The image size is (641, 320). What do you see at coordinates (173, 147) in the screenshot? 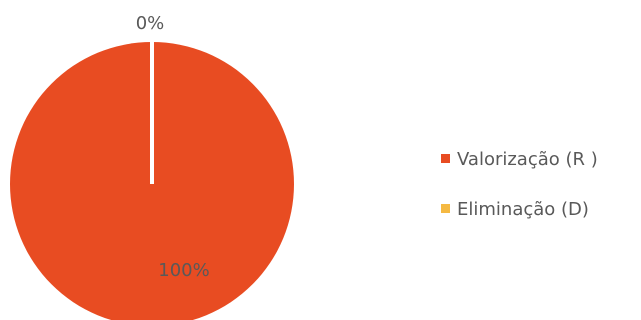
I see `data-labels: 100% 0%` at bounding box center [173, 147].